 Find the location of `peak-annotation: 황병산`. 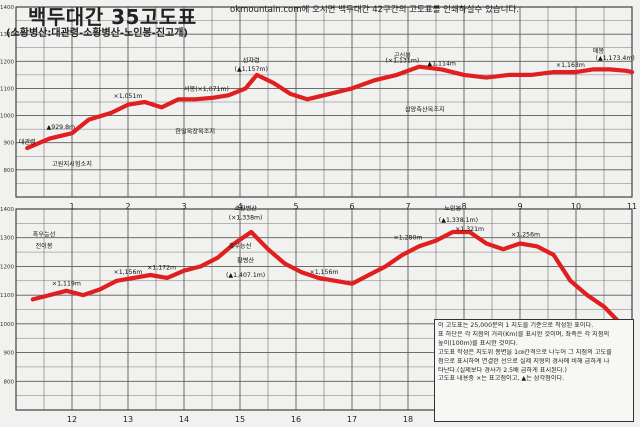

peak-annotation: 황병산 is located at coordinates (245, 260).